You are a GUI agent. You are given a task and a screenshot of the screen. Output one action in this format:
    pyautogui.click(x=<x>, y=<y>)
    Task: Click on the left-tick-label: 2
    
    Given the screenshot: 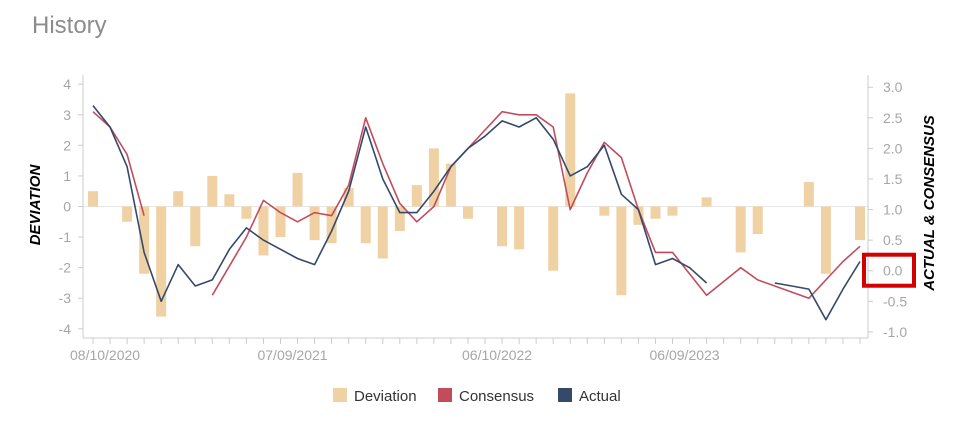 What is the action you would take?
    pyautogui.click(x=67, y=145)
    